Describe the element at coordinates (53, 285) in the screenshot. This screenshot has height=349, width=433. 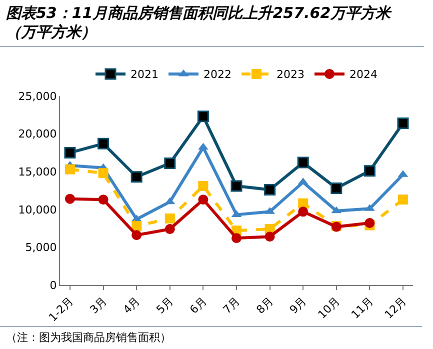
I see `y-tick-label: 0` at that location.